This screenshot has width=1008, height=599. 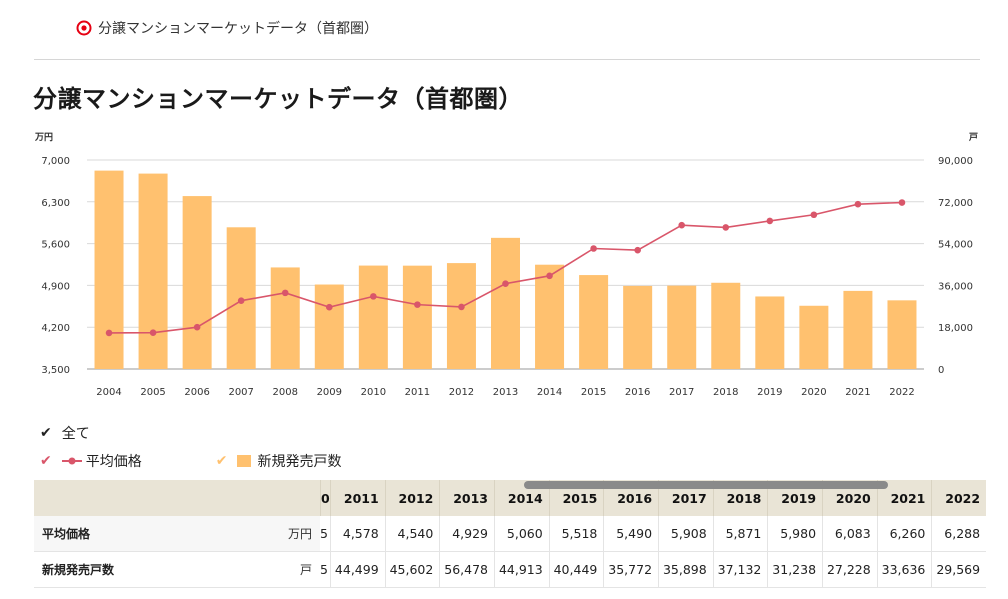 What do you see at coordinates (725, 392) in the screenshot?
I see `x-tick-label: 2018` at bounding box center [725, 392].